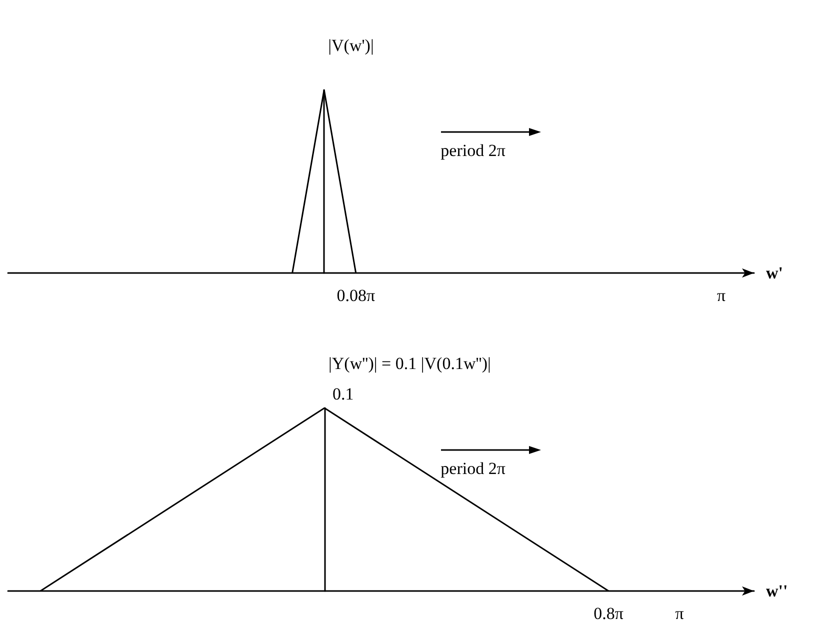  Describe the element at coordinates (777, 591) in the screenshot. I see `x-axis-title: w''` at that location.